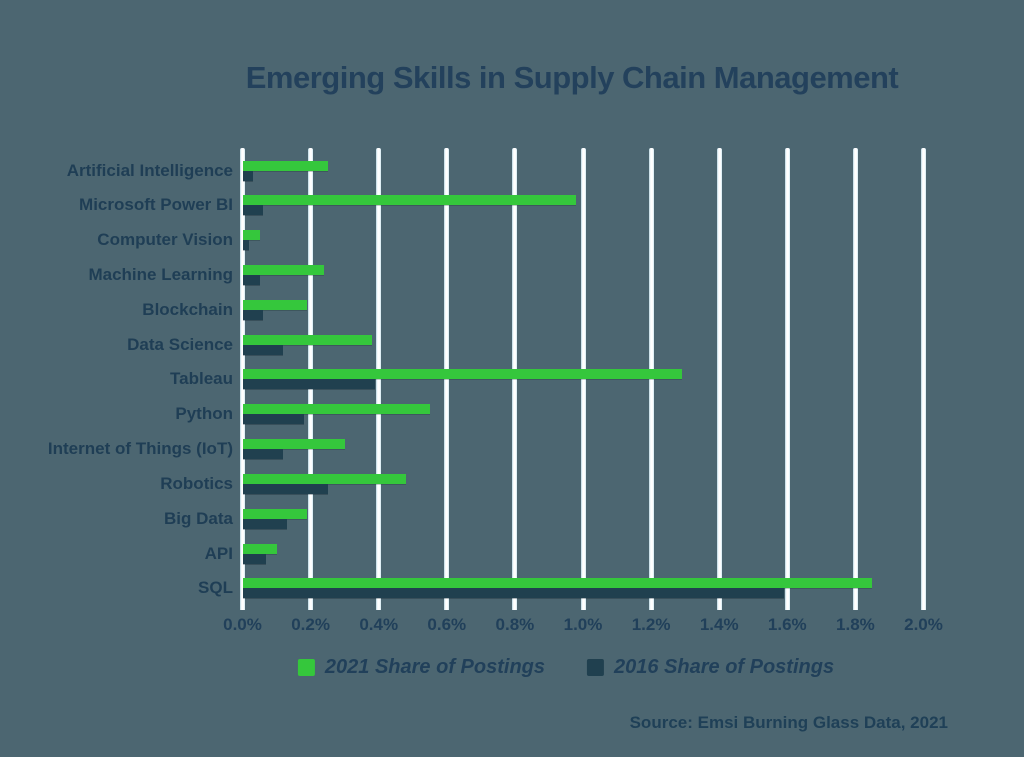  I want to click on x-tick-label: 1.4%, so click(719, 624).